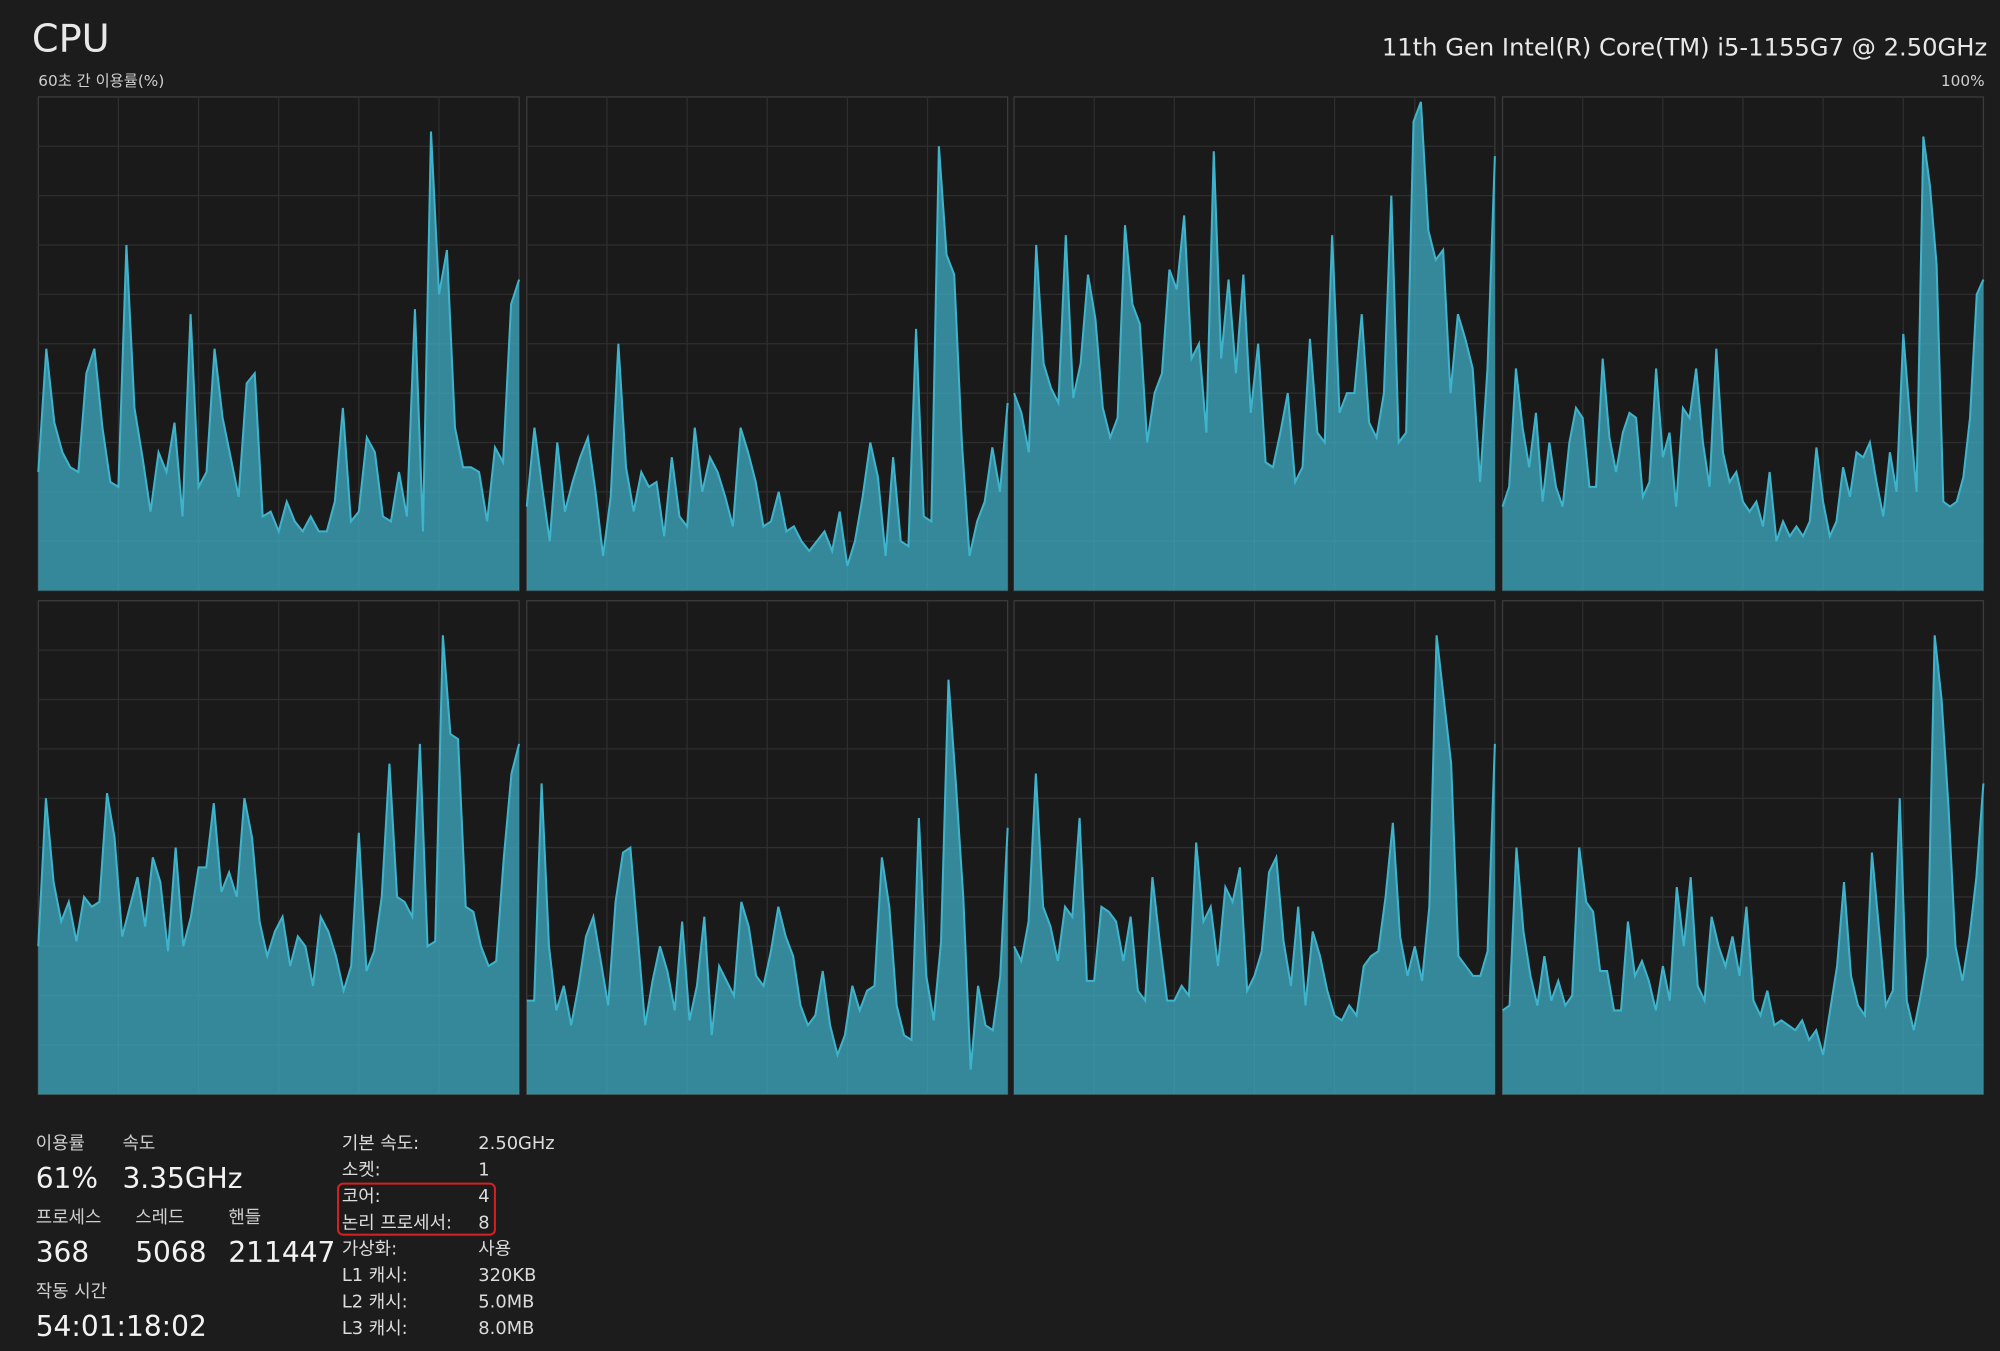 Image resolution: width=2000 pixels, height=1351 pixels. I want to click on stat-label: 핸들, so click(244, 1217).